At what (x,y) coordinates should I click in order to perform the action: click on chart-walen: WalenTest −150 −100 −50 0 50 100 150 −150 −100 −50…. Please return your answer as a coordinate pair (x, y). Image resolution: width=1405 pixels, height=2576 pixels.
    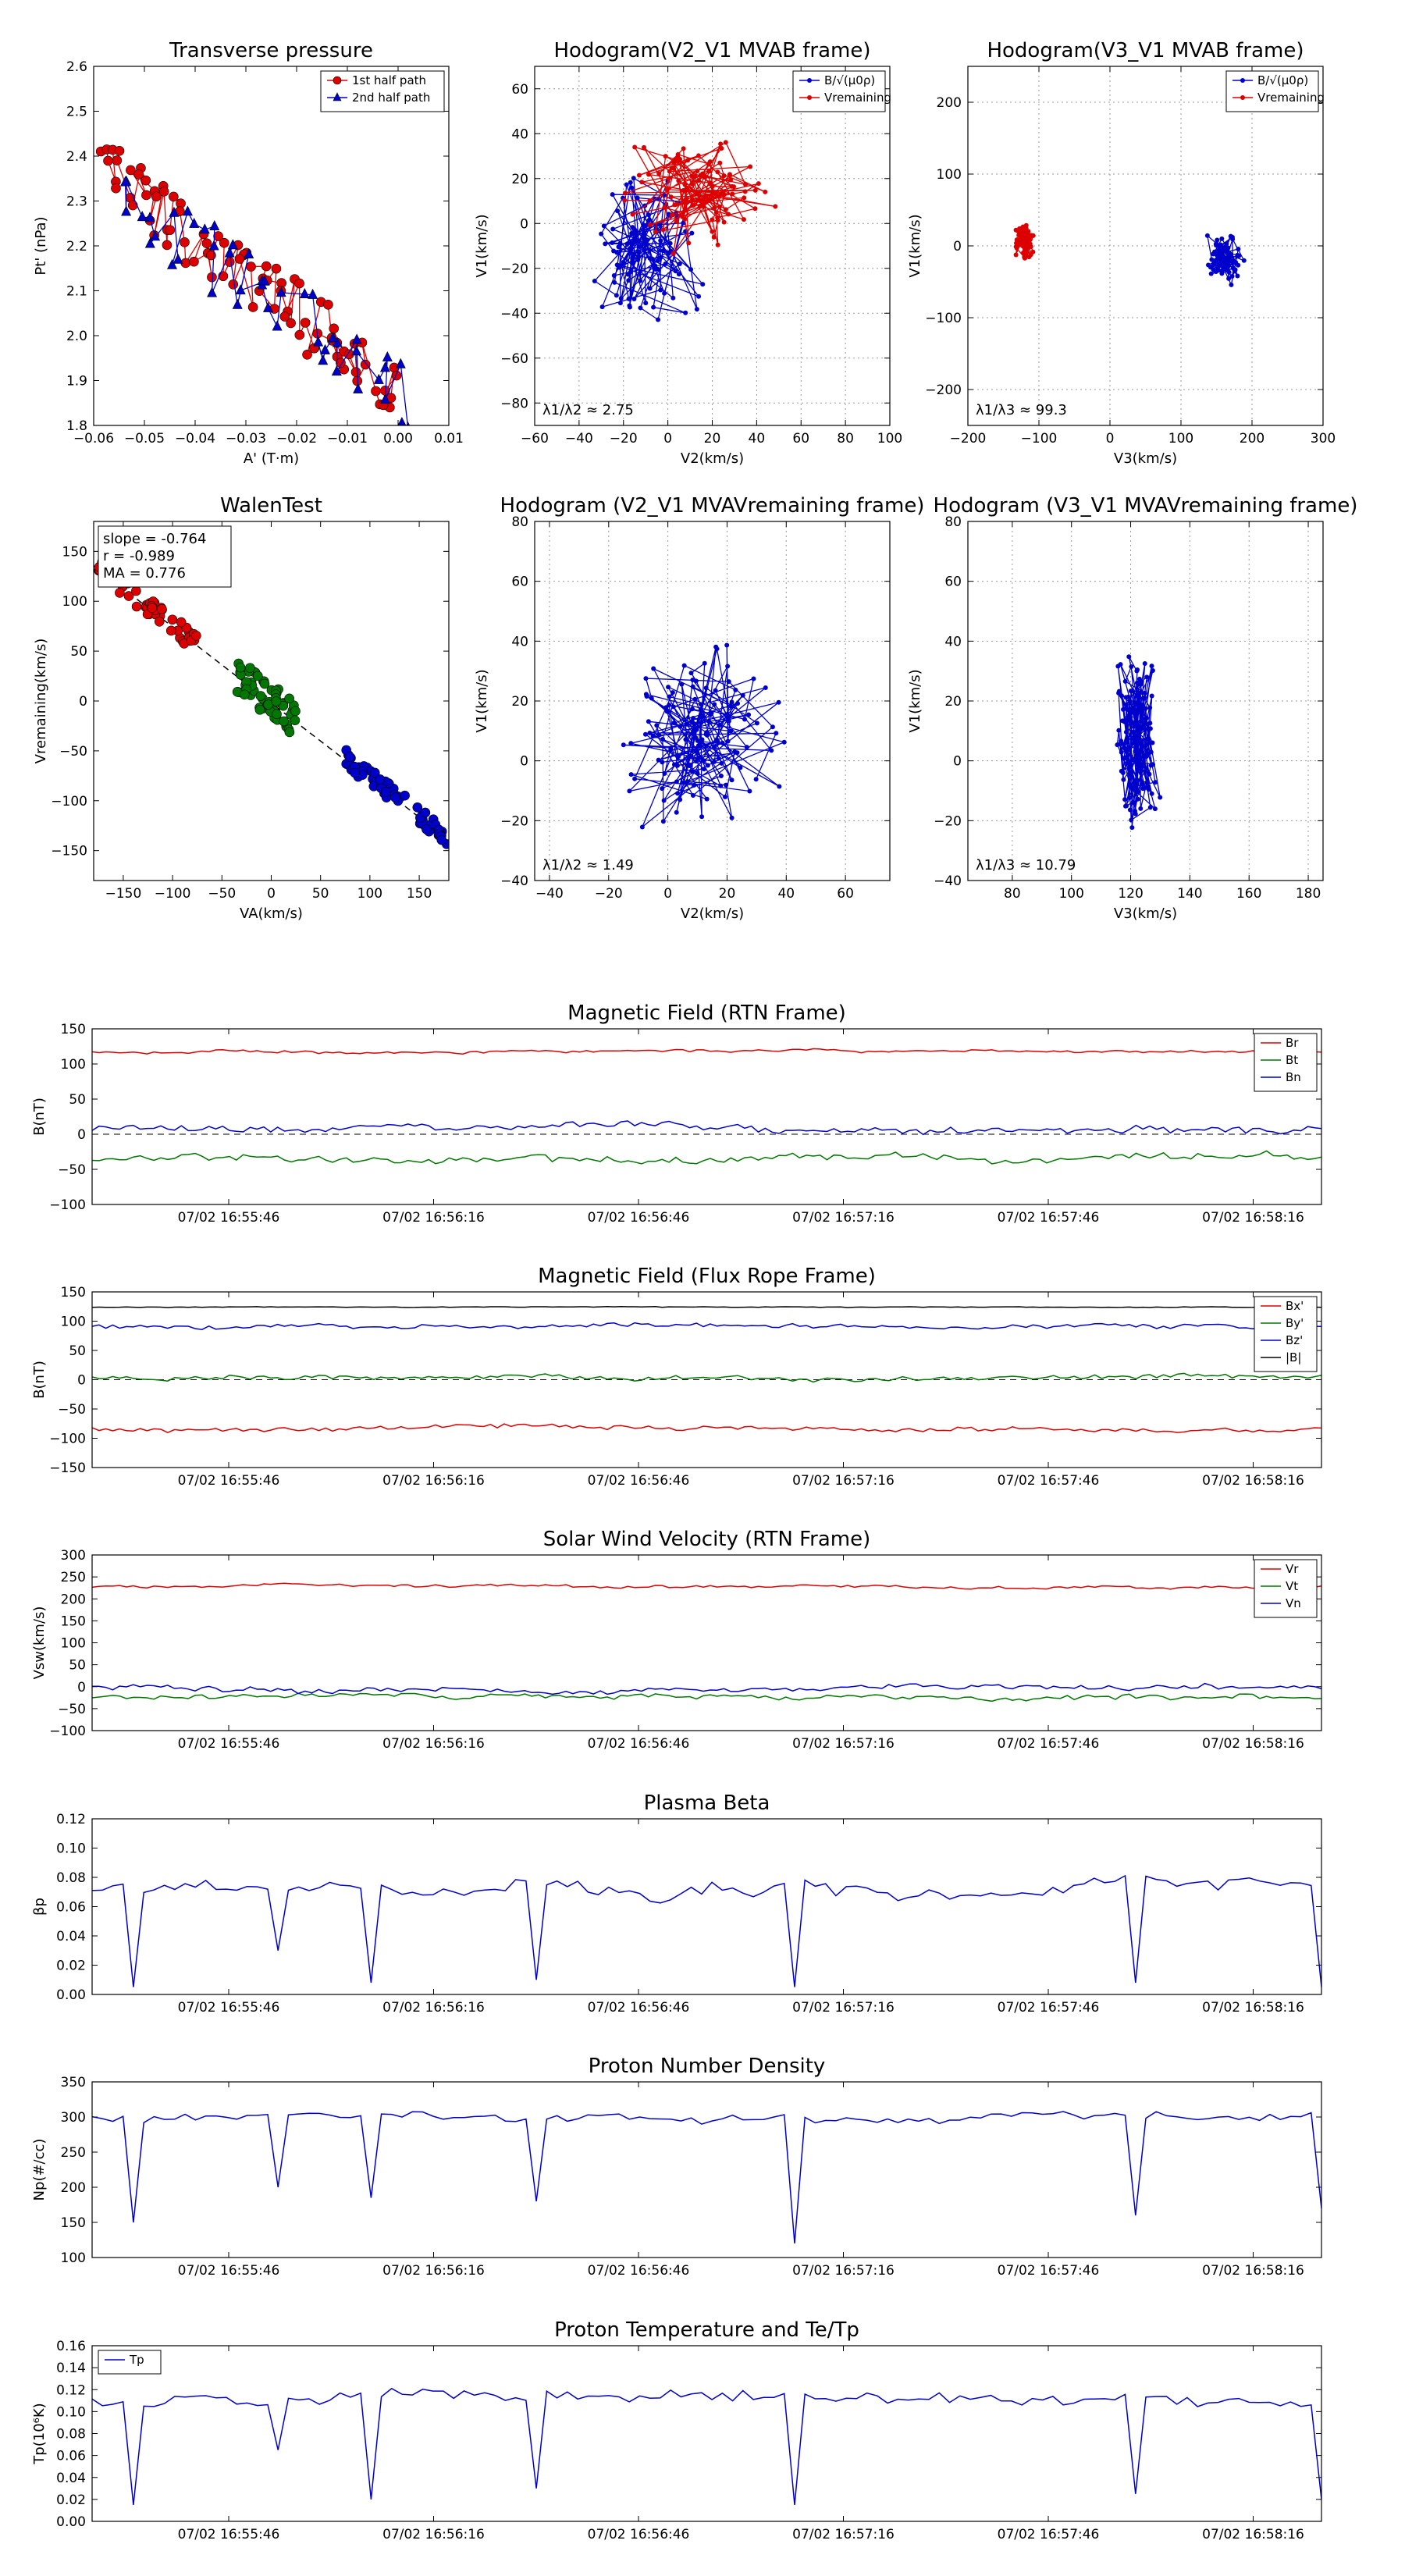
    Looking at the image, I should click on (241, 708).